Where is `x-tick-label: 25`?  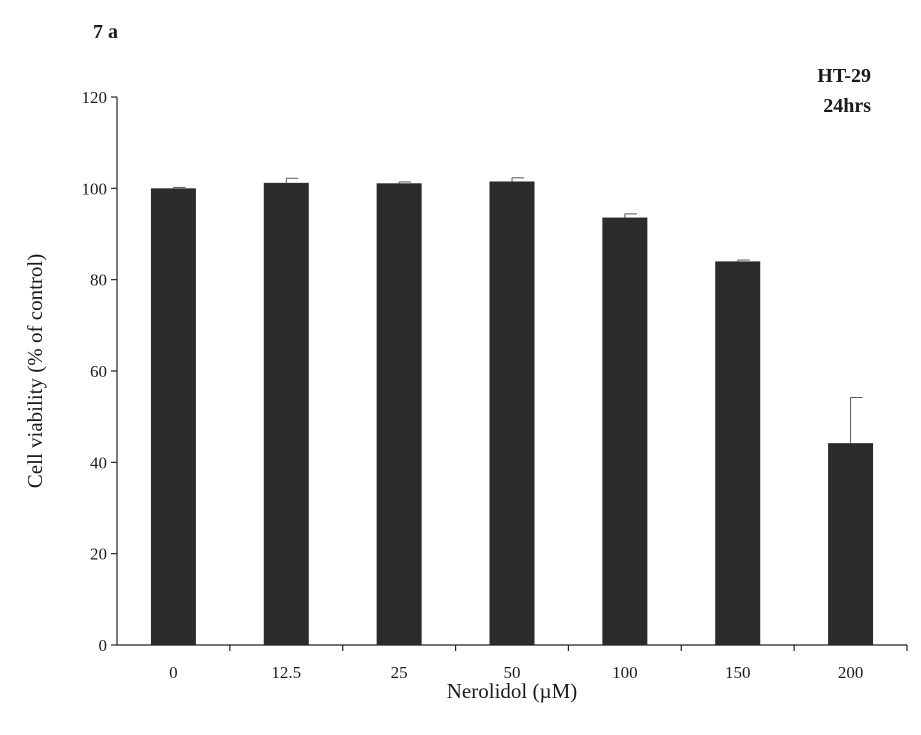 x-tick-label: 25 is located at coordinates (399, 672).